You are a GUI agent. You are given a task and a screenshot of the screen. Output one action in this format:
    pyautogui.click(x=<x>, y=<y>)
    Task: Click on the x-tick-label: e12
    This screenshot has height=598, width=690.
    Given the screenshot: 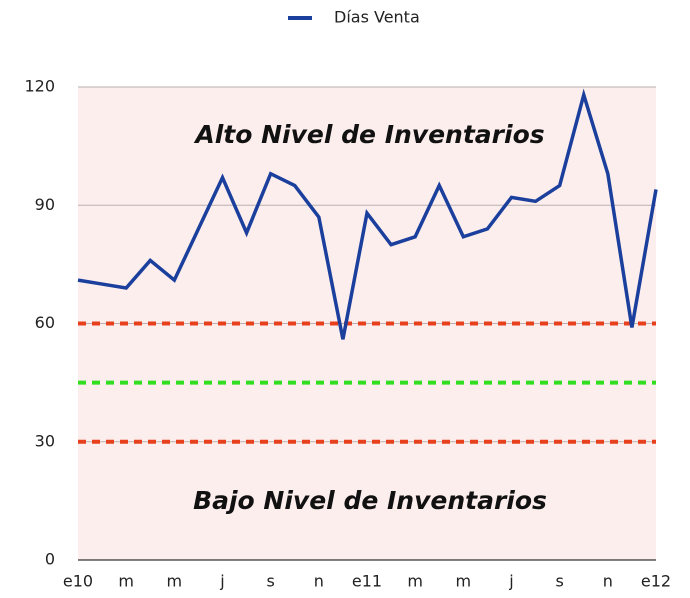 What is the action you would take?
    pyautogui.click(x=656, y=581)
    